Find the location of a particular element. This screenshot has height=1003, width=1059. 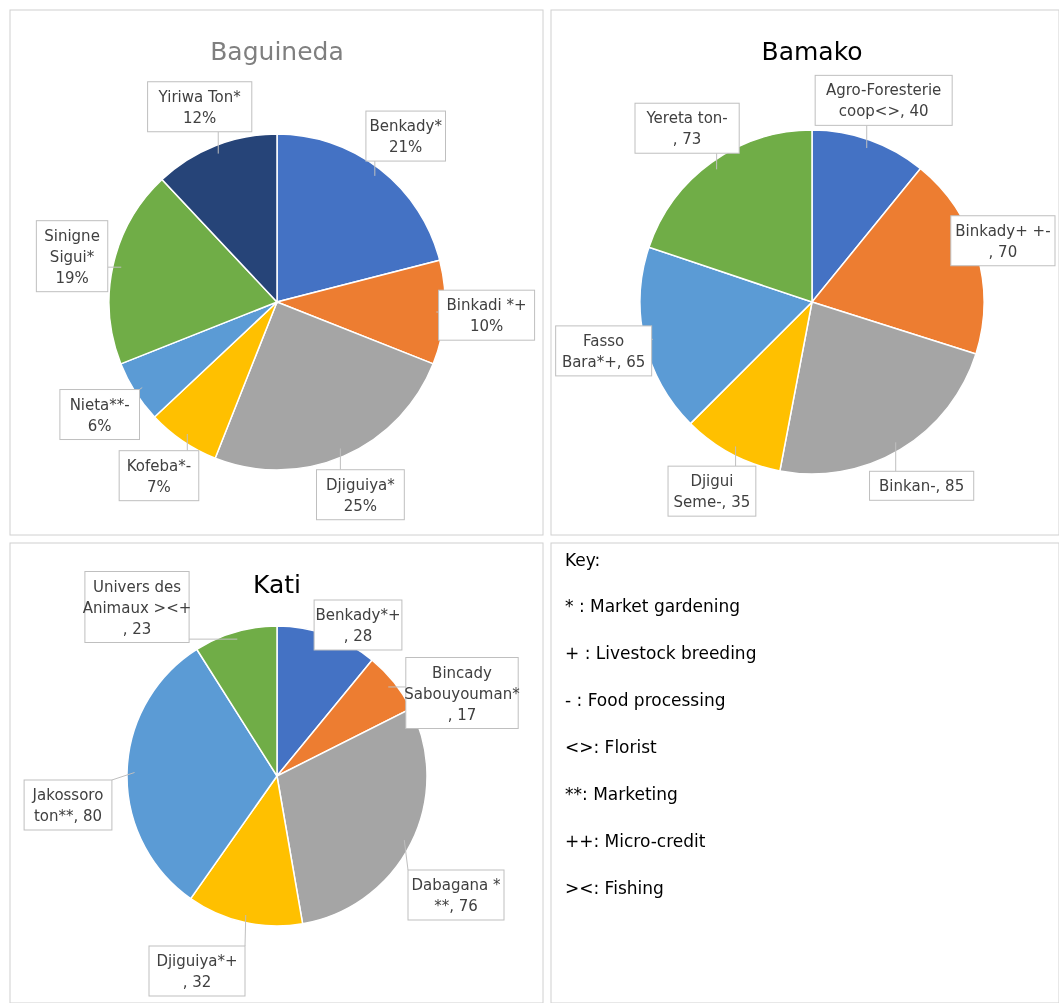

slice-label: Yiriwa Ton* is located at coordinates (199, 96).